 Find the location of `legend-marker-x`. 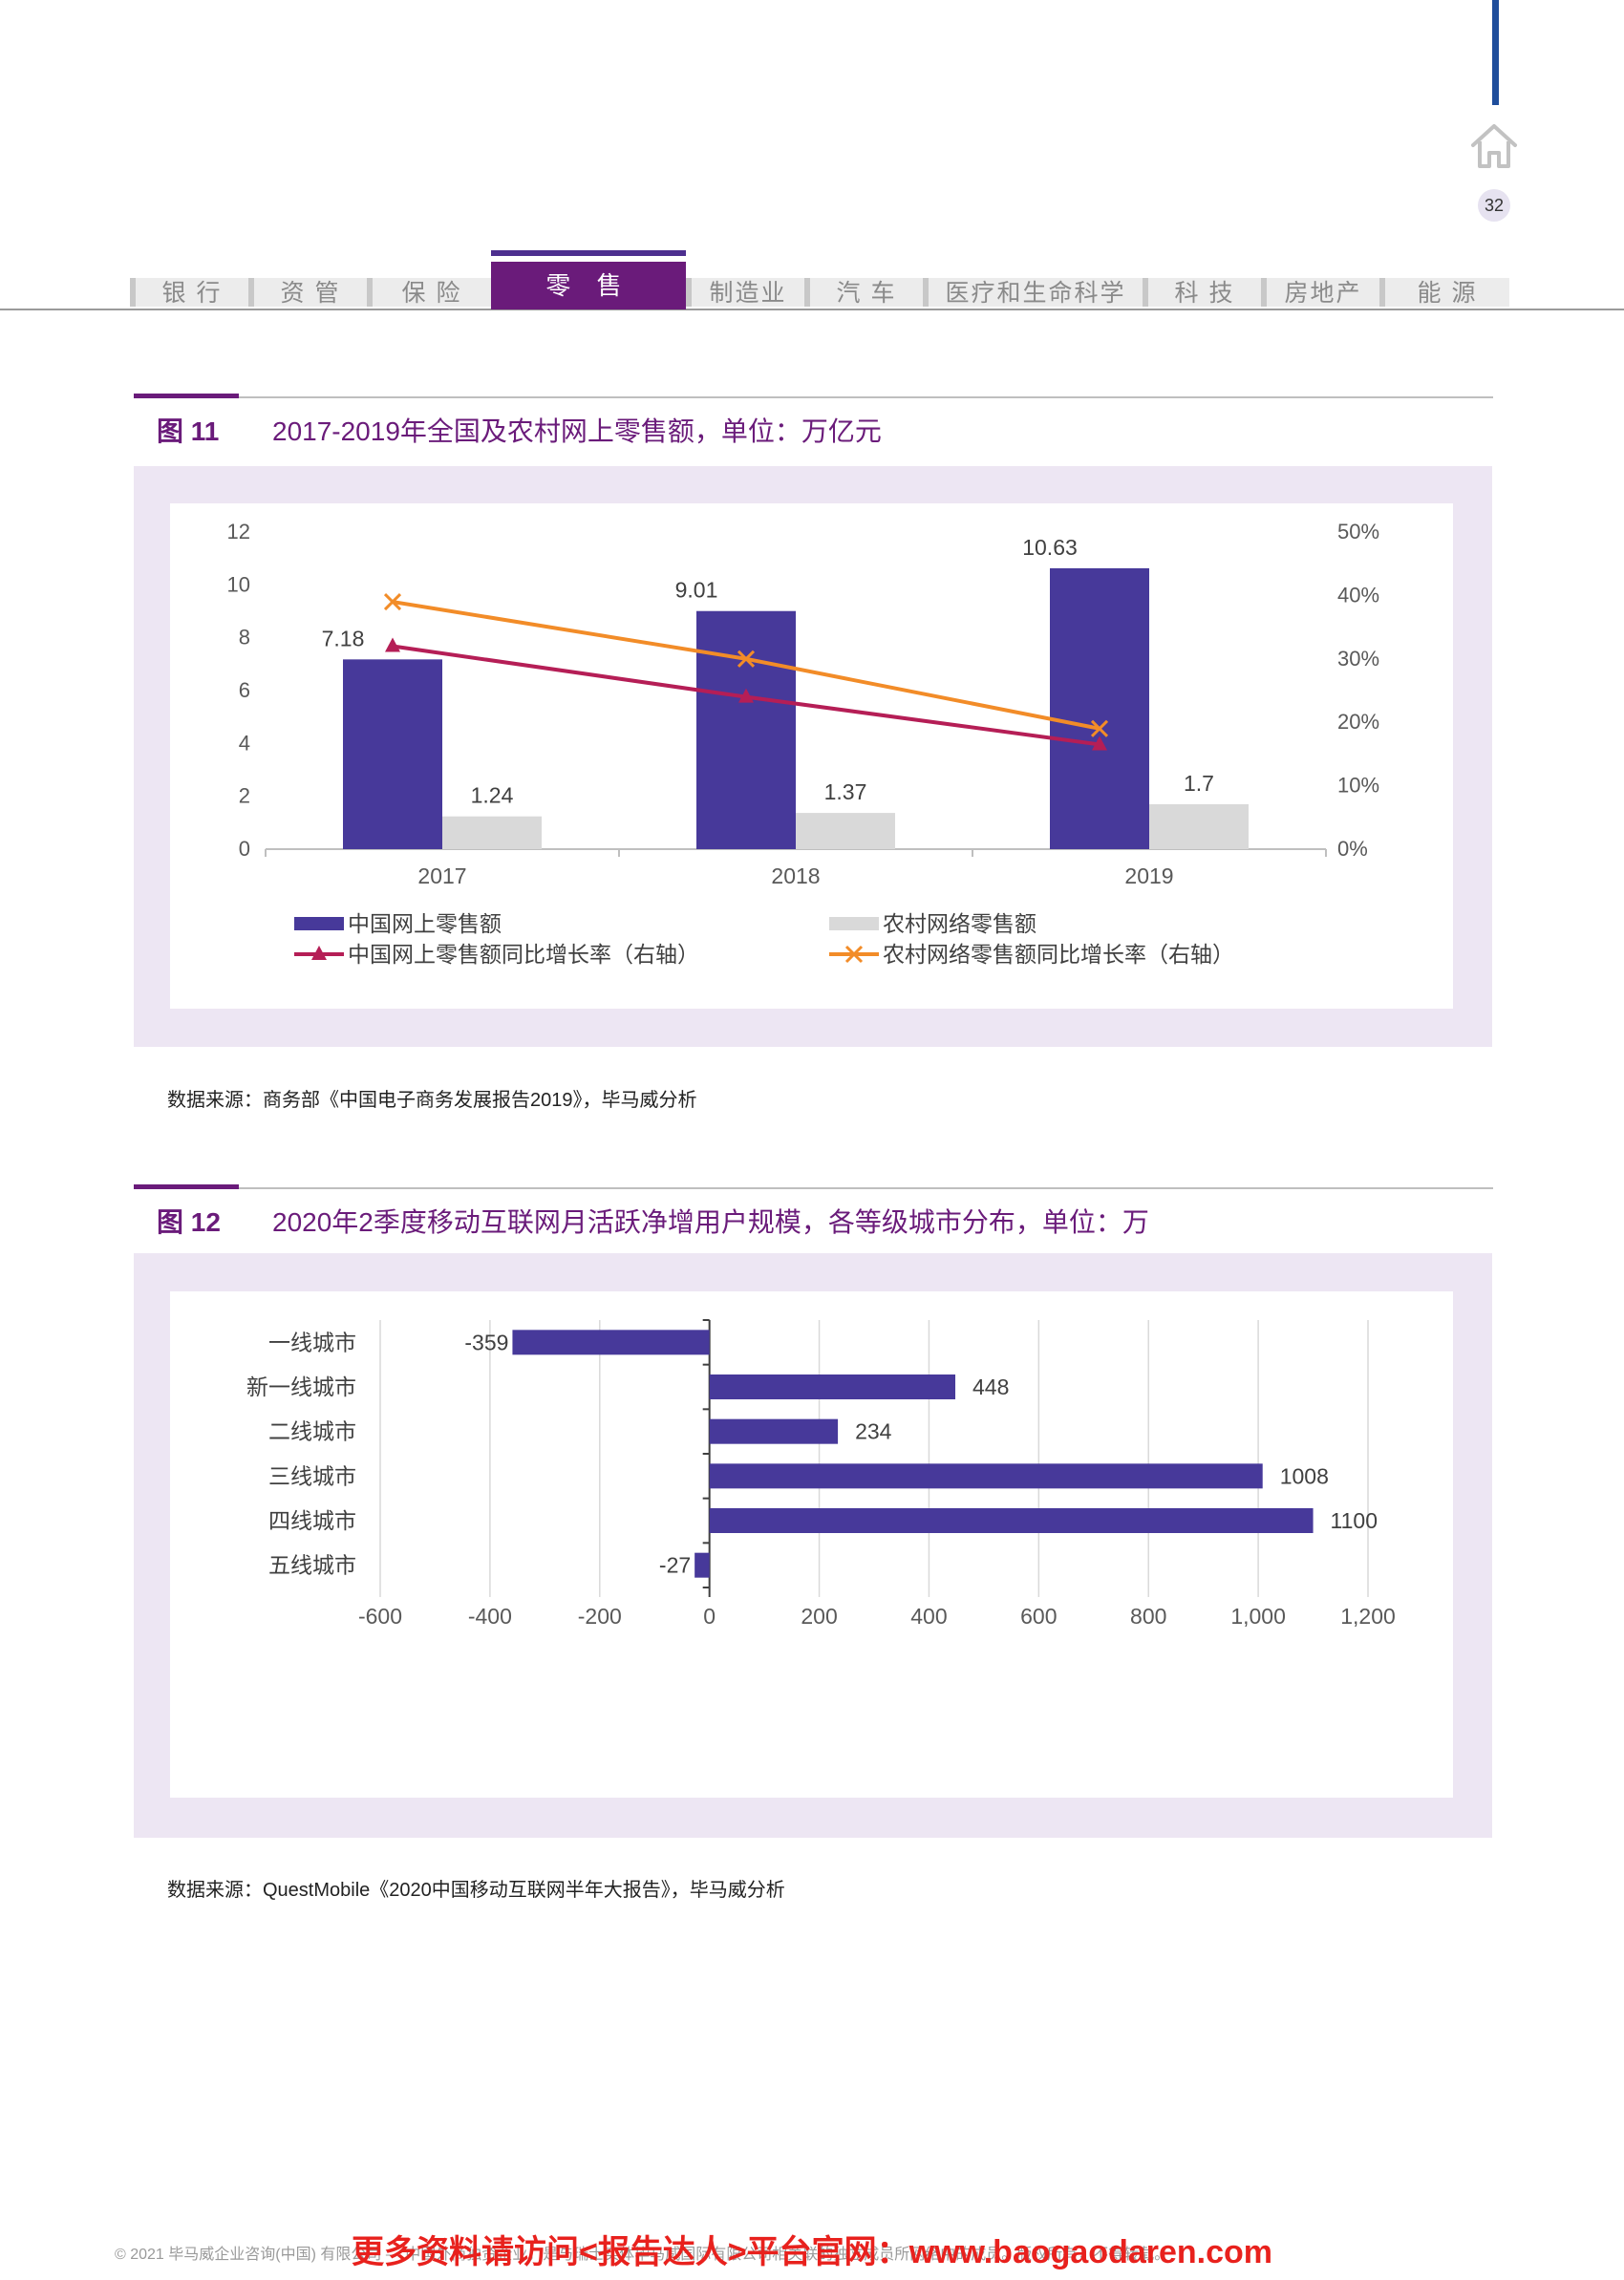

legend-marker-x is located at coordinates (854, 954).